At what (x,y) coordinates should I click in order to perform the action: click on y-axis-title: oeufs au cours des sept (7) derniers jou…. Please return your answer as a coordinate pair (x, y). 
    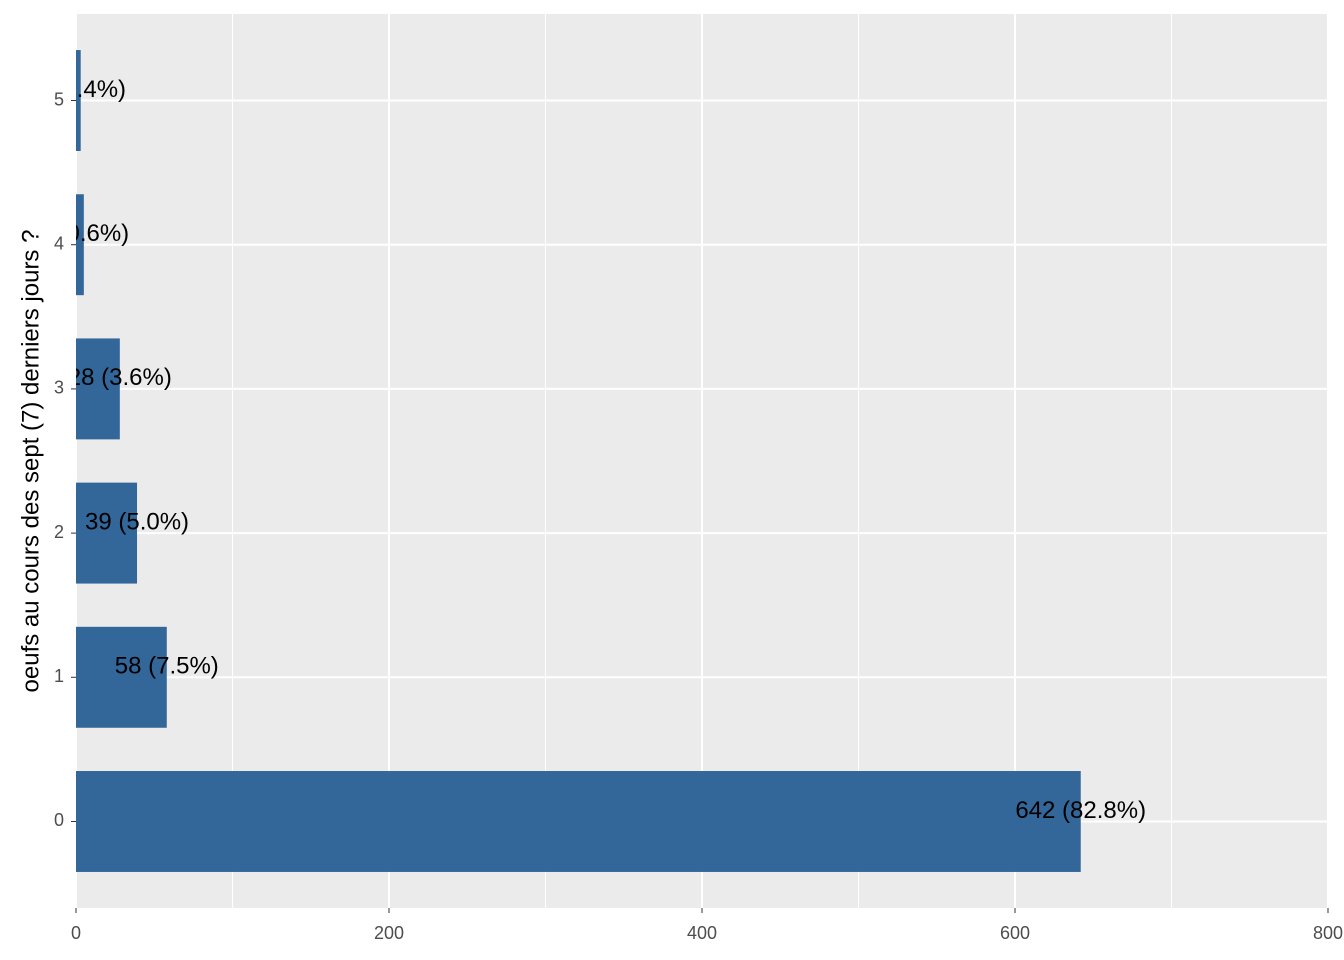
    Looking at the image, I should click on (30, 461).